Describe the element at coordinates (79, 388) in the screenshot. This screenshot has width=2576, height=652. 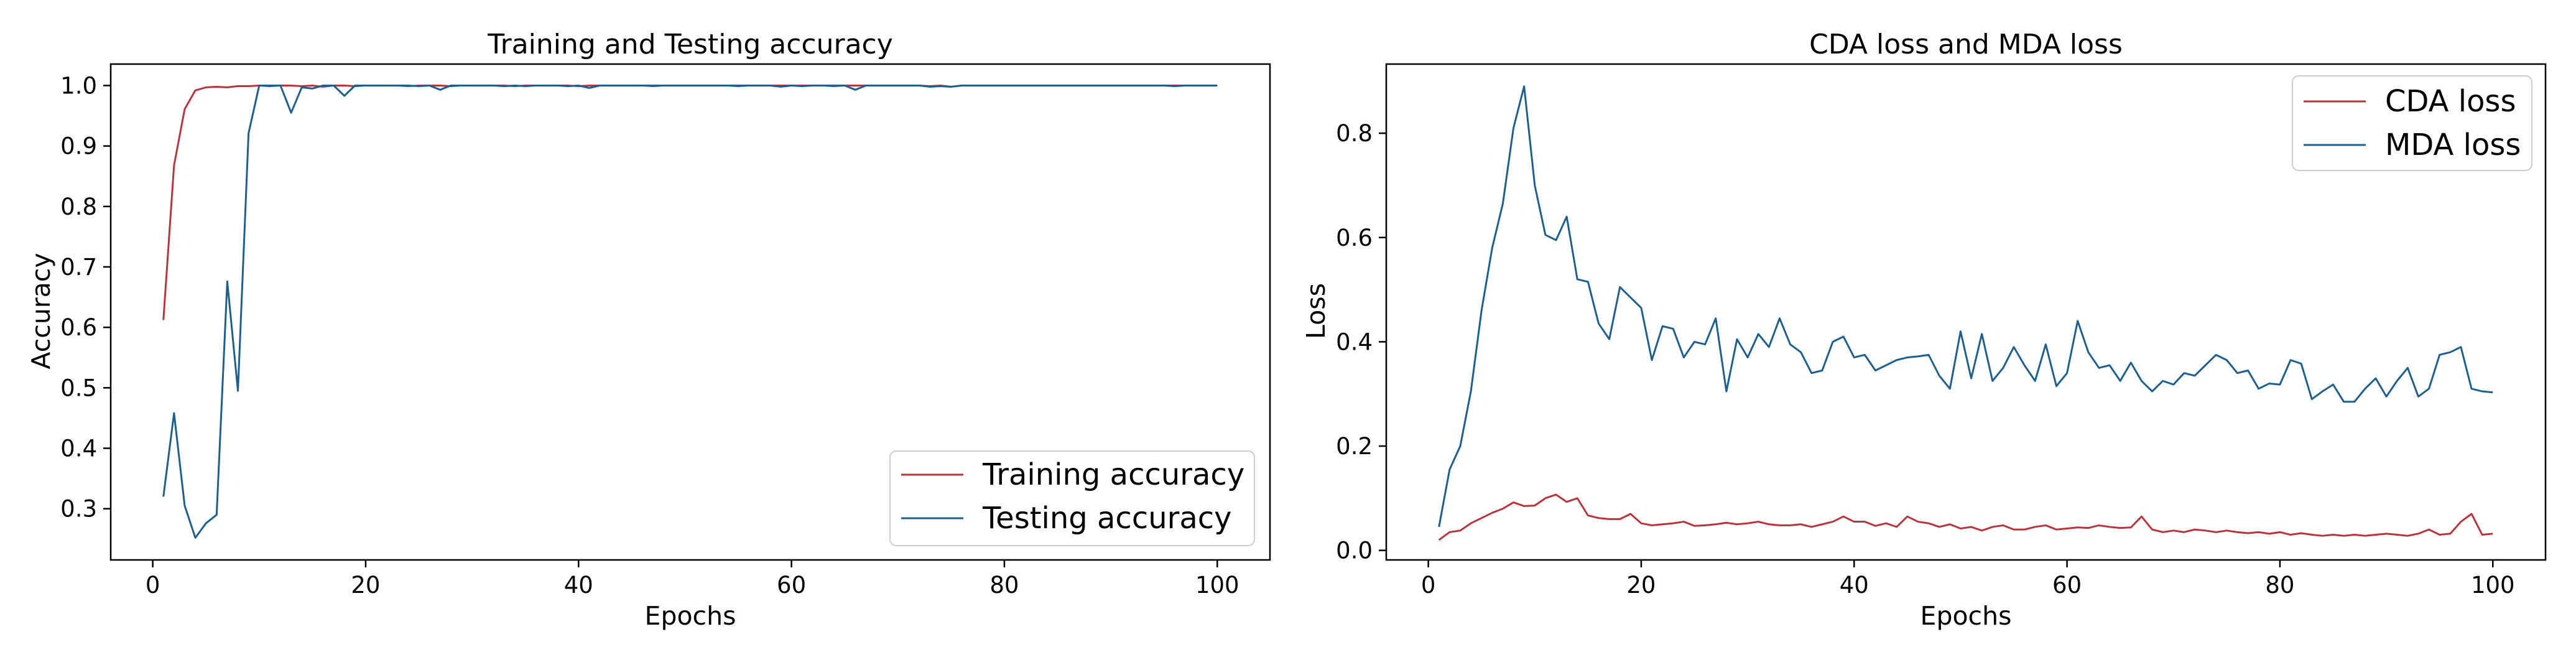
I see `y-tick-label: 0.5` at that location.